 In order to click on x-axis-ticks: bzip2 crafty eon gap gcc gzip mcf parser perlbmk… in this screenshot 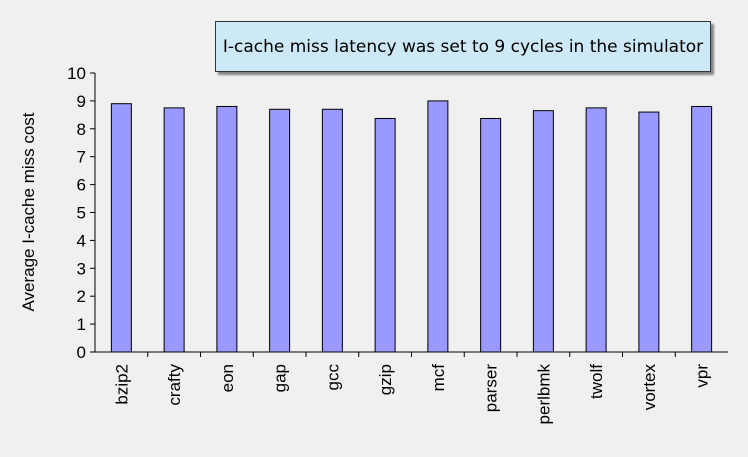, I will do `click(412, 388)`.